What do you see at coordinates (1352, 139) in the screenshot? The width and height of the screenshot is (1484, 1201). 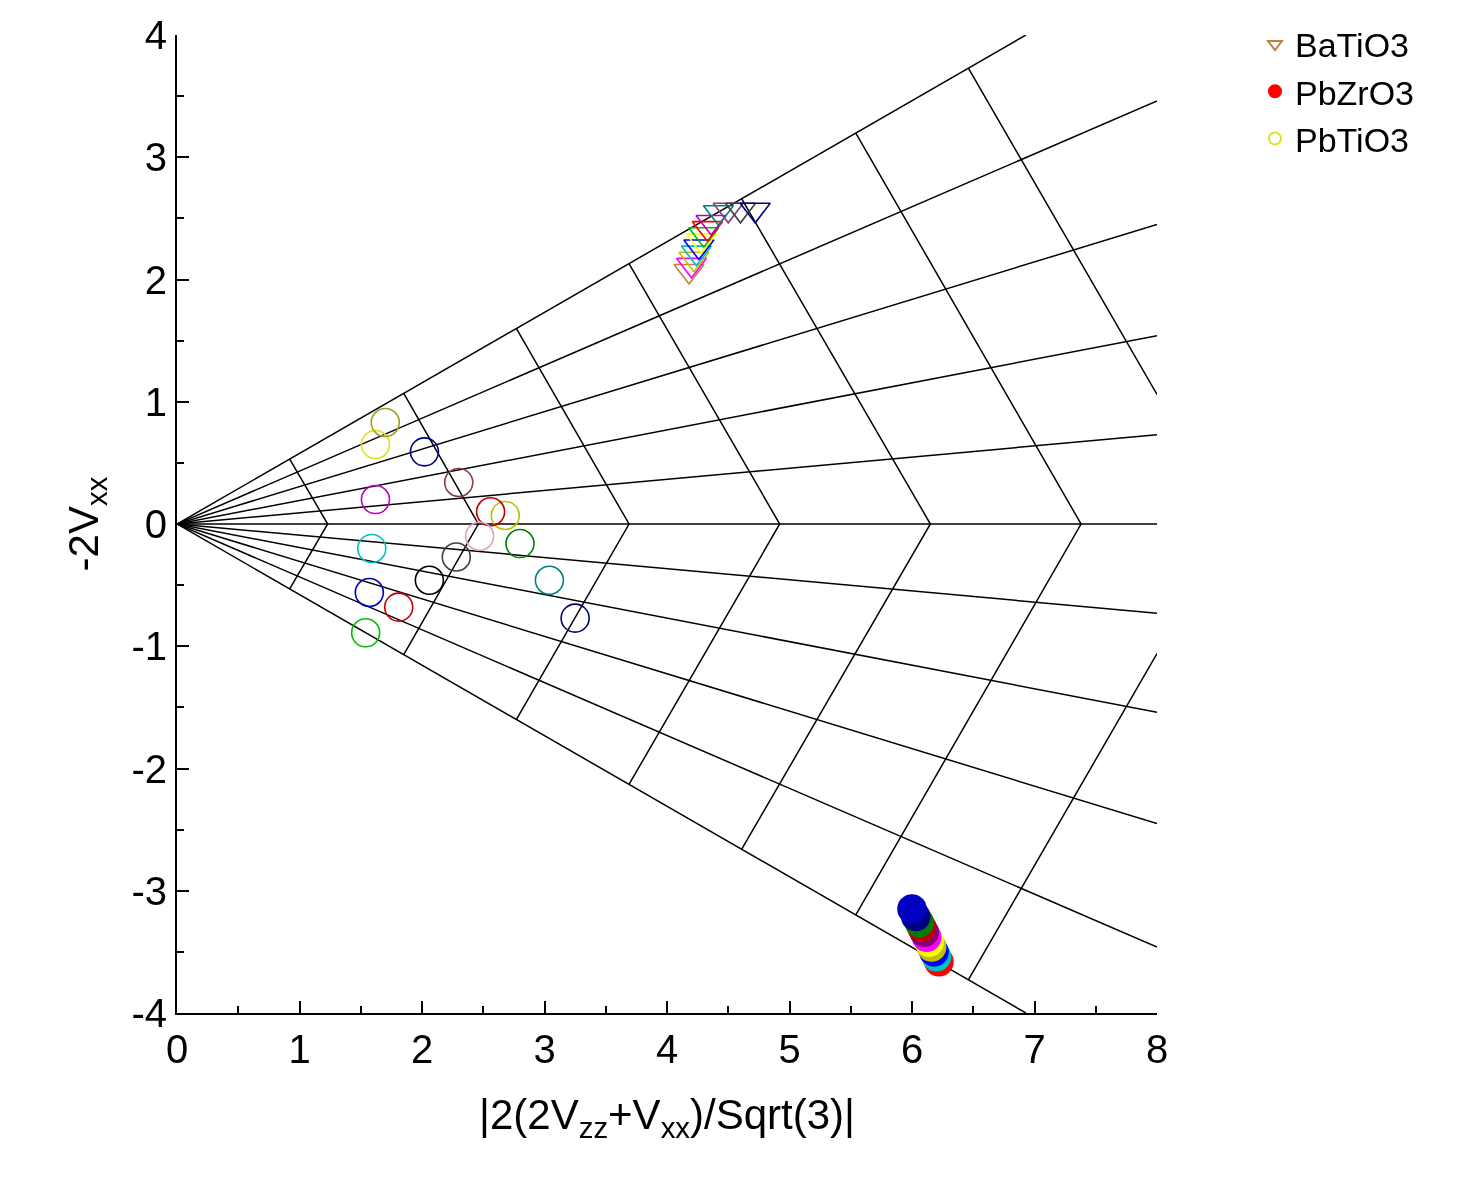 I see `legend-label: PbTiO3` at bounding box center [1352, 139].